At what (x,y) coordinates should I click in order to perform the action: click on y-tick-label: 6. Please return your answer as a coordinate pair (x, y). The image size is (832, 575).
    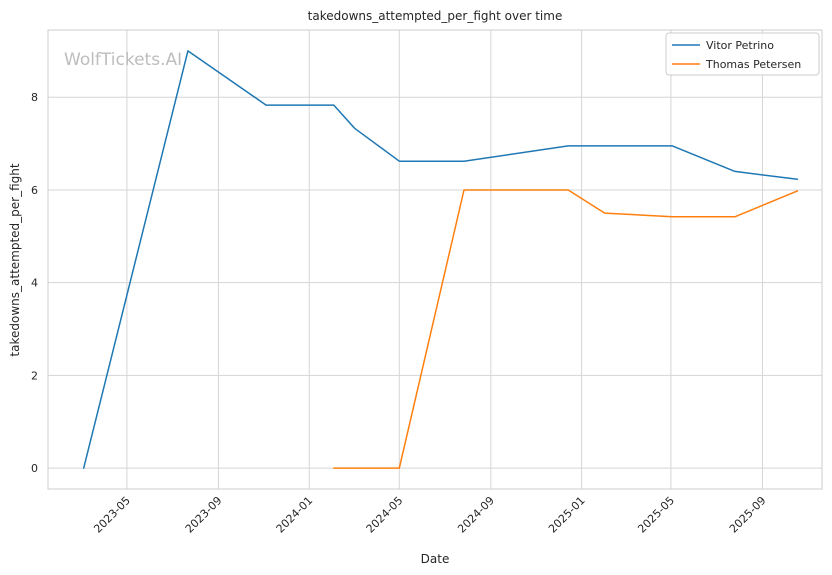
    Looking at the image, I should click on (34, 190).